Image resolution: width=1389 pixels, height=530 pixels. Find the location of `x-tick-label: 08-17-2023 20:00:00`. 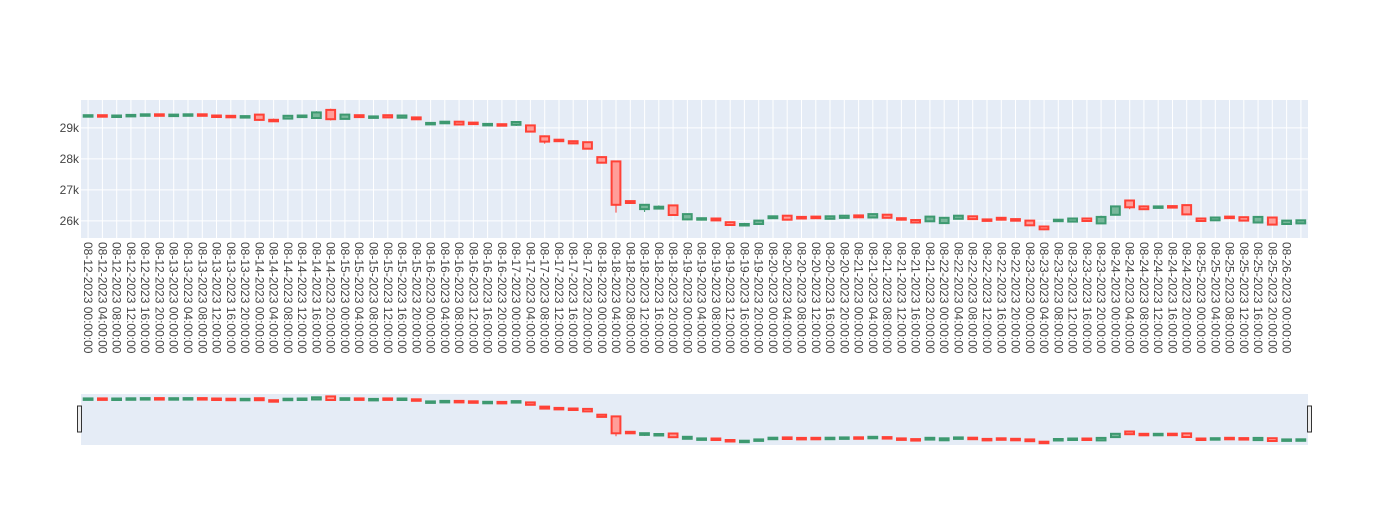

x-tick-label: 08-17-2023 20:00:00 is located at coordinates (588, 298).